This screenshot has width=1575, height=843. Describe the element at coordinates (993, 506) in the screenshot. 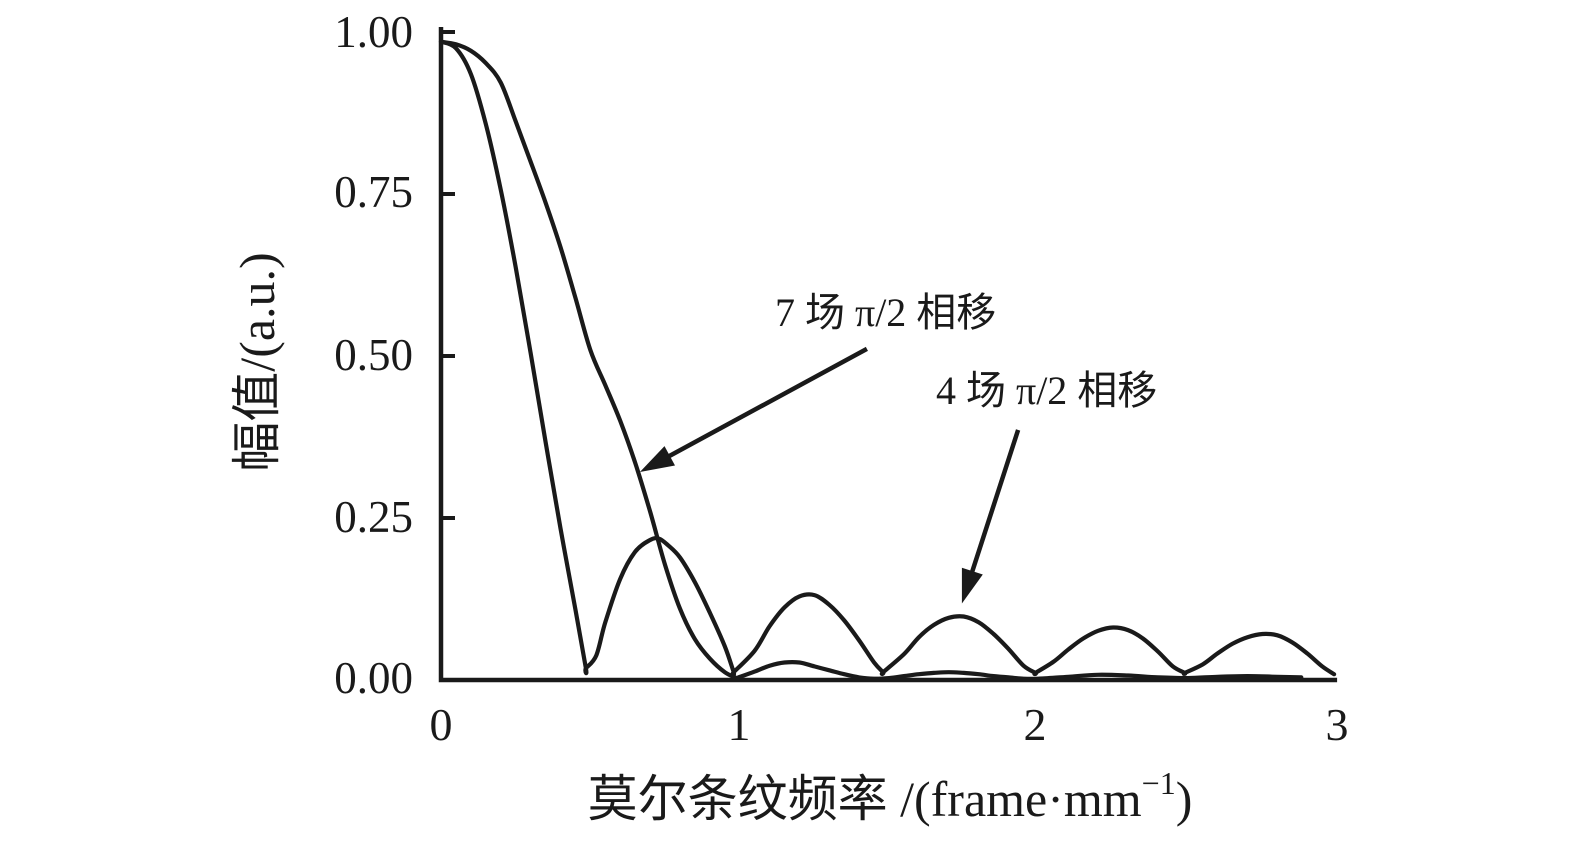

I see `annotation-arrow-line-4-field` at that location.